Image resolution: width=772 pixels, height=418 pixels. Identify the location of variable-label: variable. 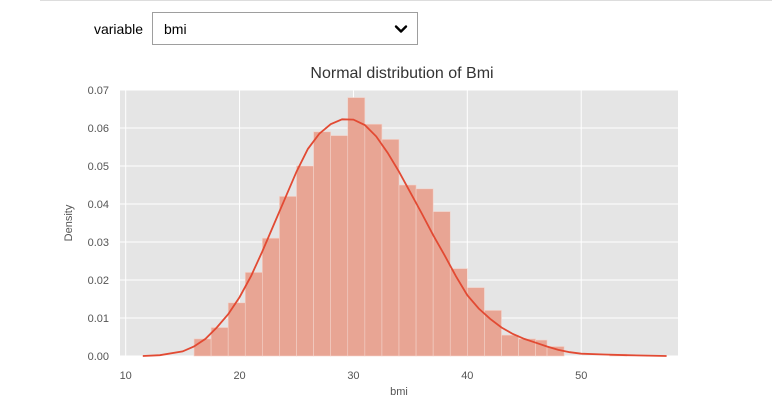
(118, 28).